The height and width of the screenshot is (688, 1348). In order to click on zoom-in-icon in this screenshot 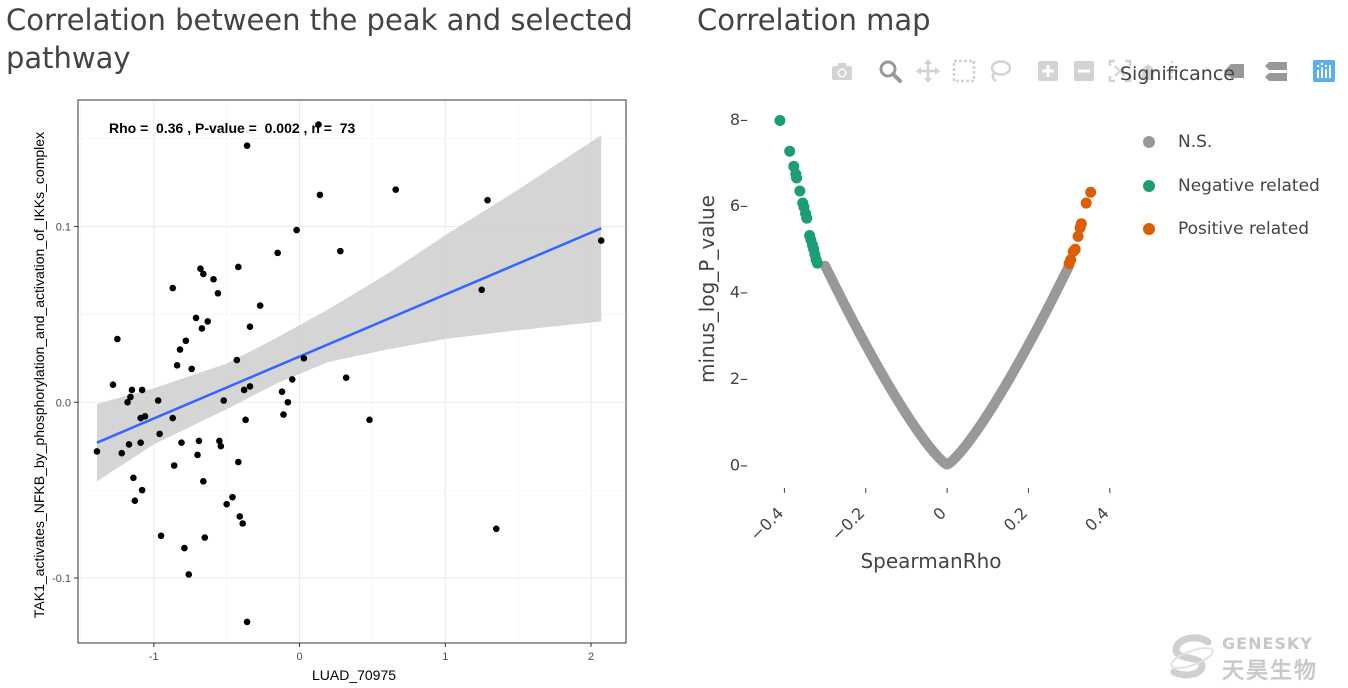, I will do `click(1048, 71)`.